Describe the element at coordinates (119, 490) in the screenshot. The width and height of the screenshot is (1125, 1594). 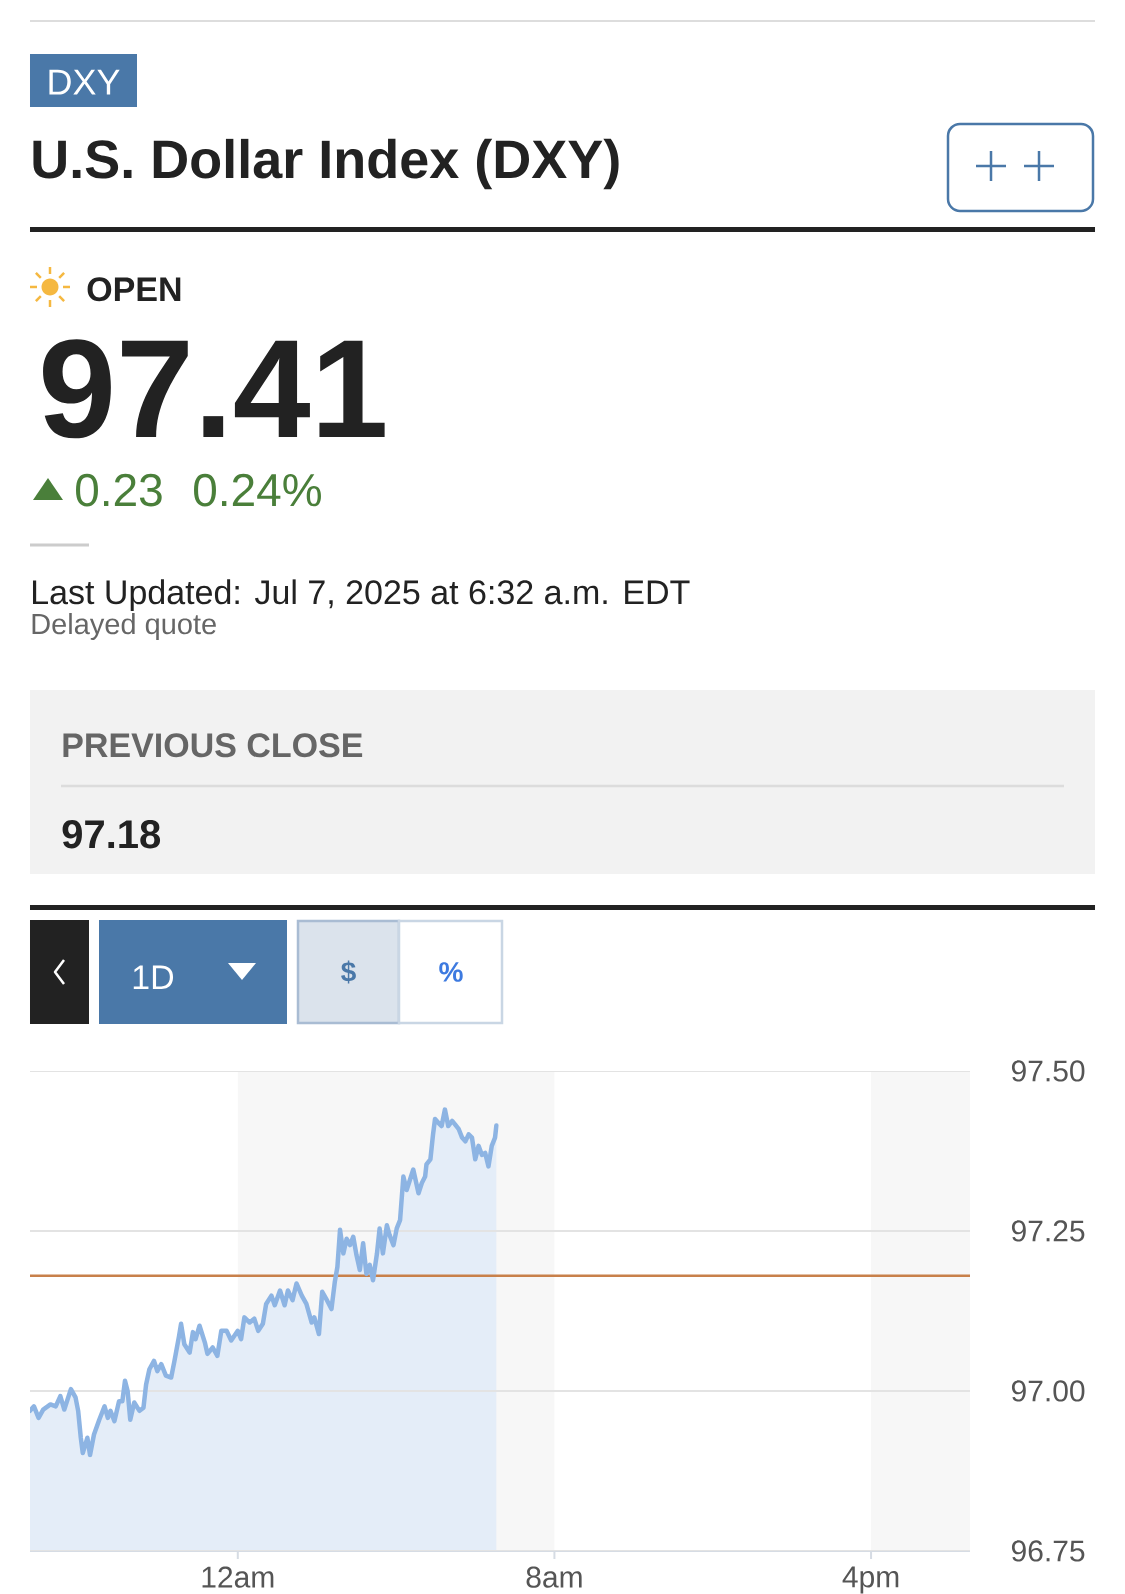
I see `text: 0.23` at that location.